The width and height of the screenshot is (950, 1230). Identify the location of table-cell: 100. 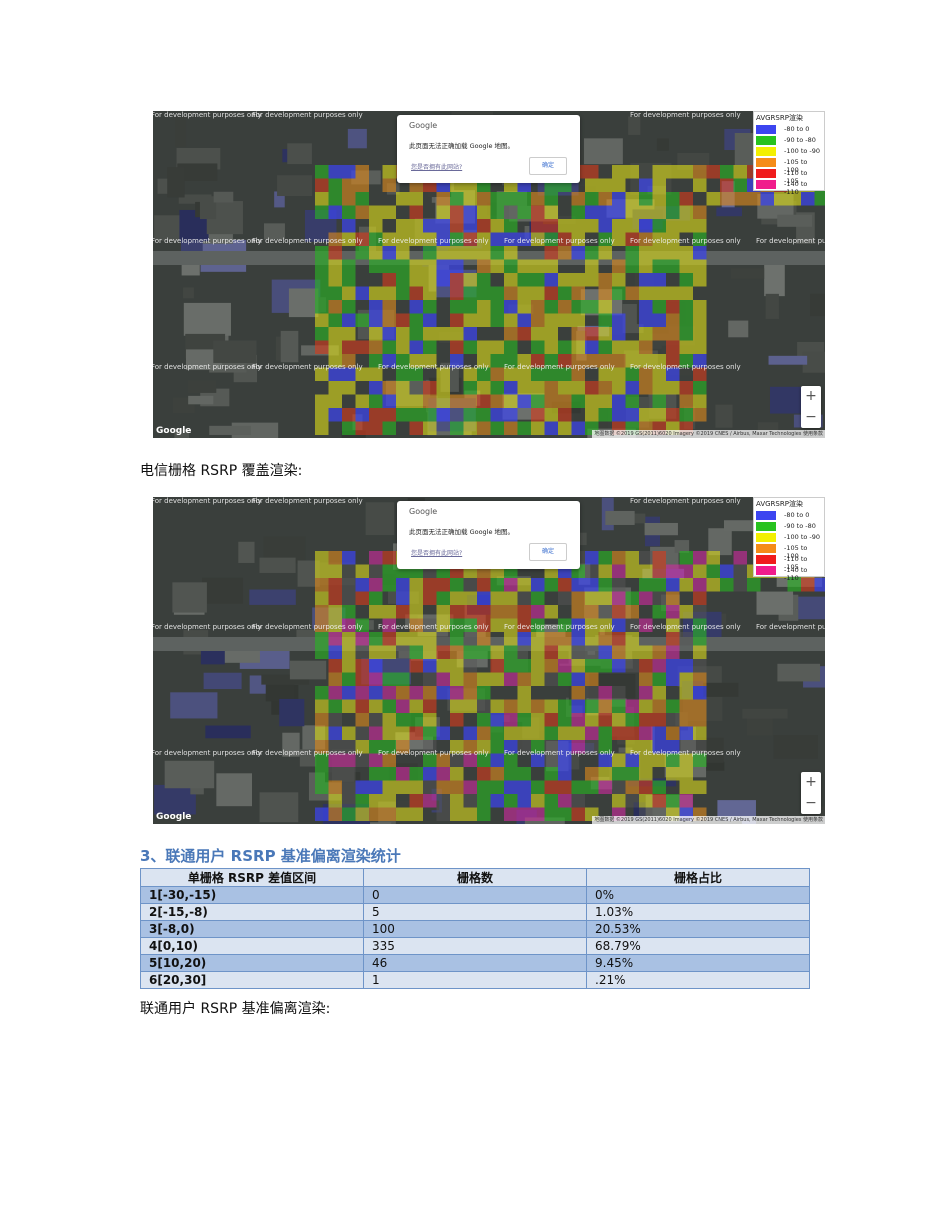
(475, 929).